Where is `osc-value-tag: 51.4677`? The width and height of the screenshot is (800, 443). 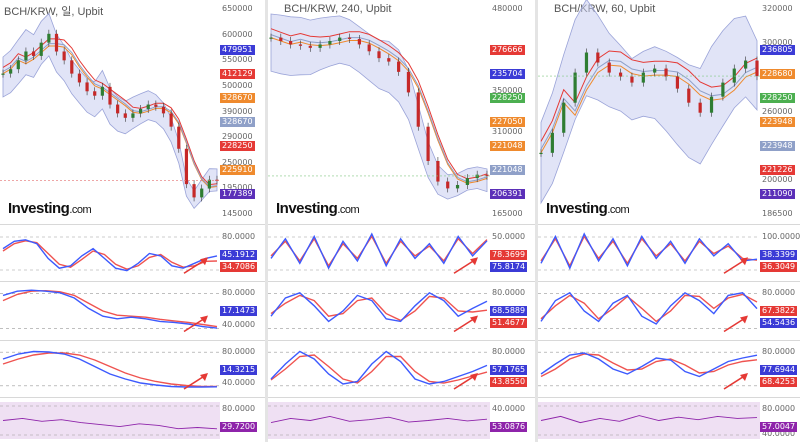
osc-value-tag: 51.4677 is located at coordinates (509, 323).